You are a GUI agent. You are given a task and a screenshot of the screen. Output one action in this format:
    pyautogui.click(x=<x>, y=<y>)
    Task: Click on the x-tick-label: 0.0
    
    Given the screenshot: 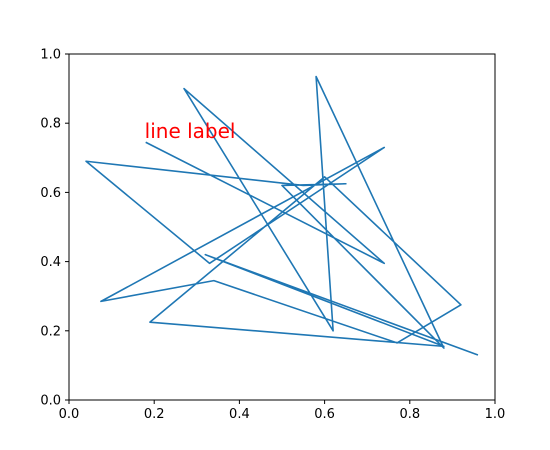 What is the action you would take?
    pyautogui.click(x=69, y=414)
    